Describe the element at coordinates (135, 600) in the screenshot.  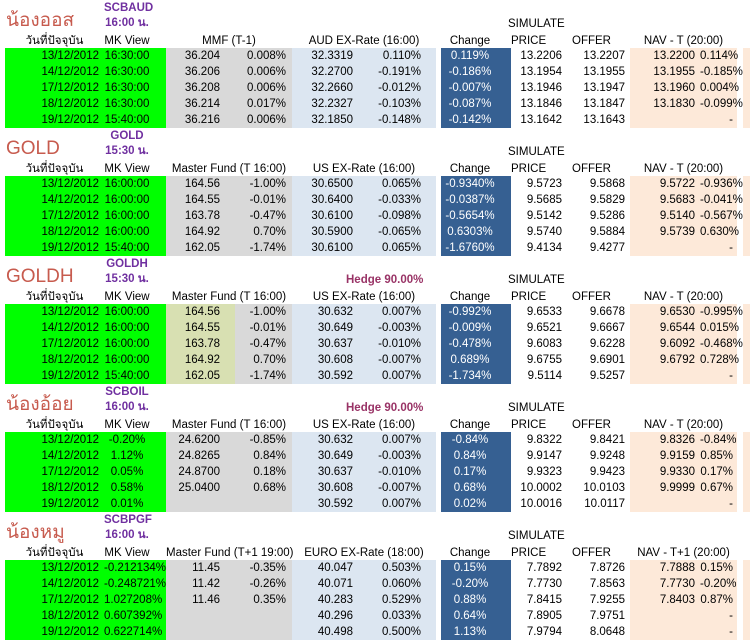
I see `cell-mk-view: 1.027208%` at that location.